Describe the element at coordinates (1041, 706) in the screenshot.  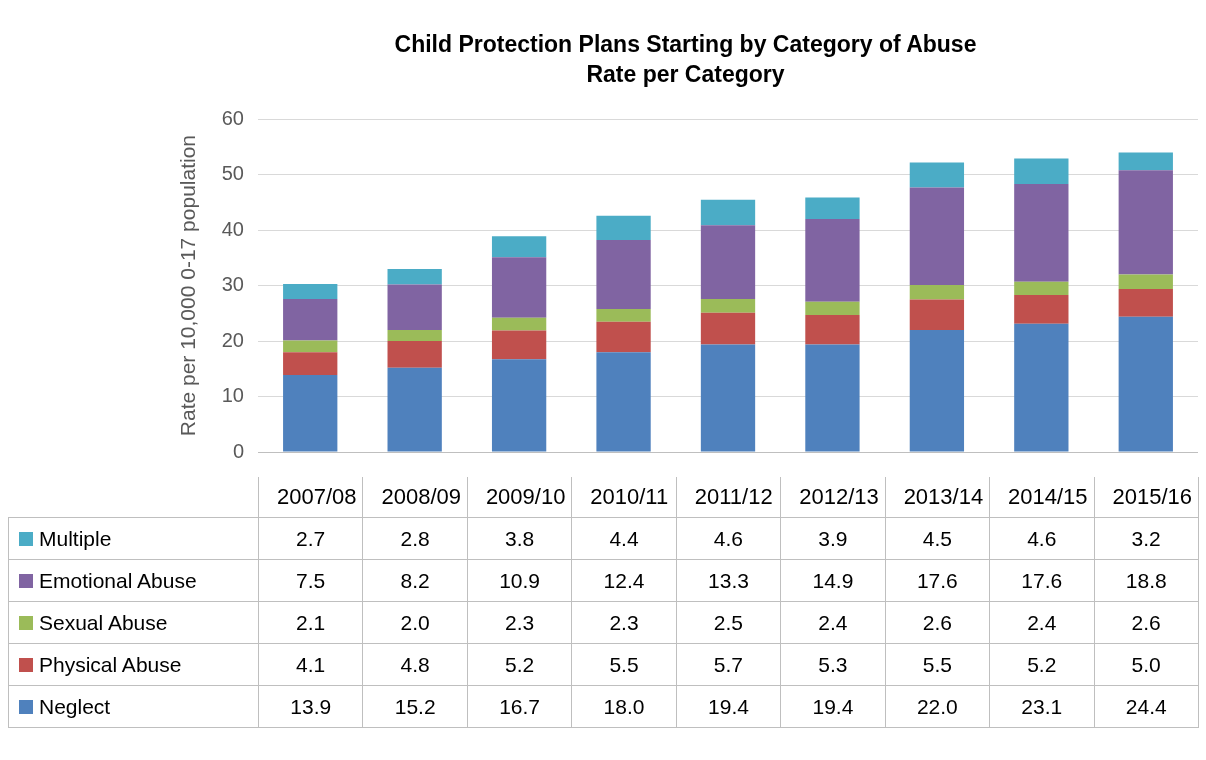
I see `data-label: 23.1` at that location.